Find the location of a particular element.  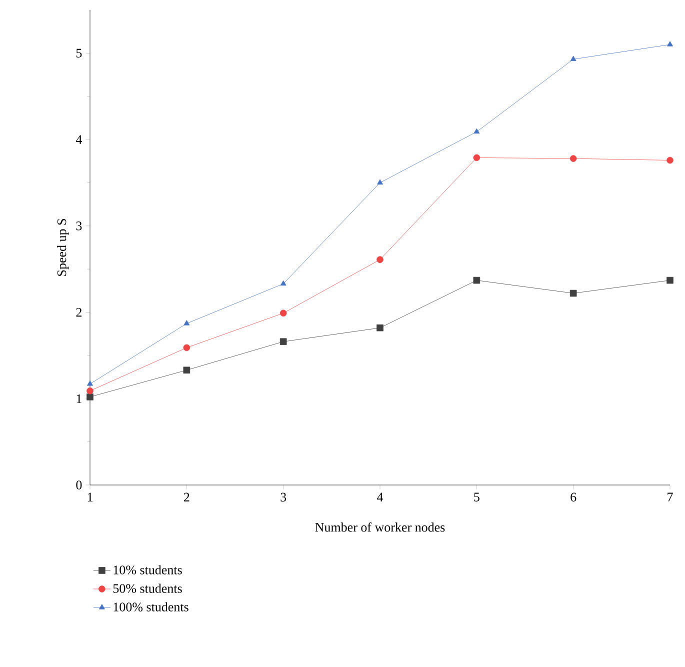

y-axis-title: Speed up S is located at coordinates (63, 247).